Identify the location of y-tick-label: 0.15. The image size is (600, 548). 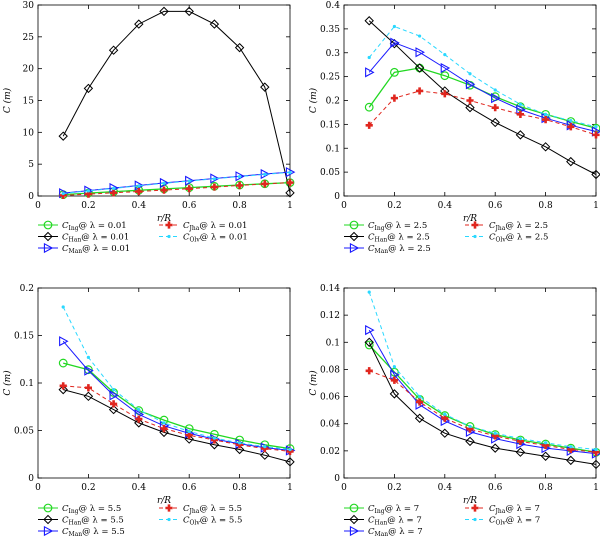
(330, 125).